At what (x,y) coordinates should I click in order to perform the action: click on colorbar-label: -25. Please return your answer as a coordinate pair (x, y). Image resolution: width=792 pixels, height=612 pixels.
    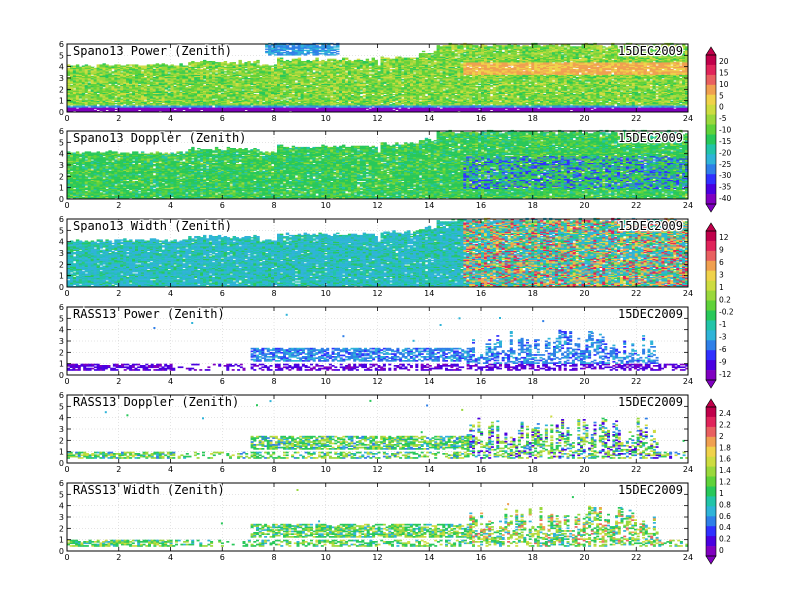
    Looking at the image, I should click on (725, 164).